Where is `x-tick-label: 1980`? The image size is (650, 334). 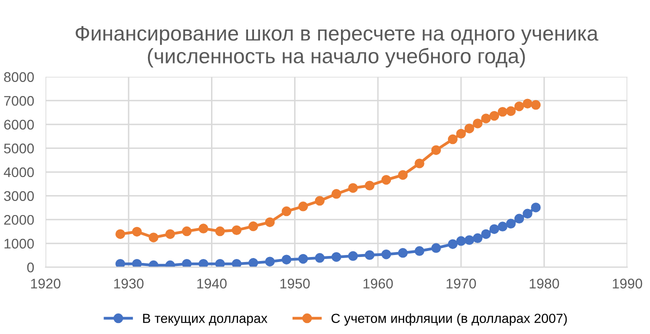 x-tick-label: 1980 is located at coordinates (545, 283).